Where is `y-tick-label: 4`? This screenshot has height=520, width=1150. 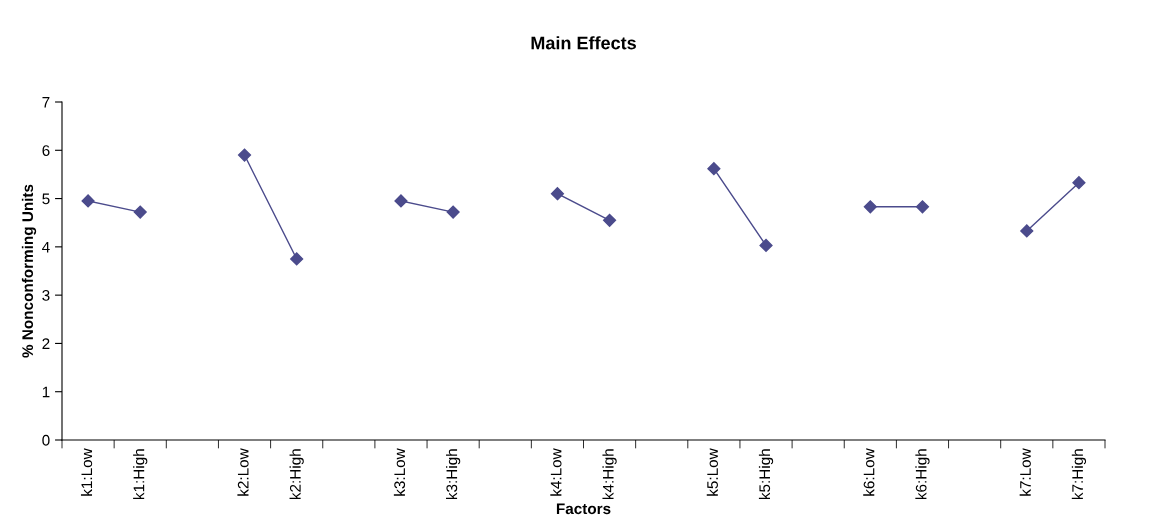 y-tick-label: 4 is located at coordinates (46, 247).